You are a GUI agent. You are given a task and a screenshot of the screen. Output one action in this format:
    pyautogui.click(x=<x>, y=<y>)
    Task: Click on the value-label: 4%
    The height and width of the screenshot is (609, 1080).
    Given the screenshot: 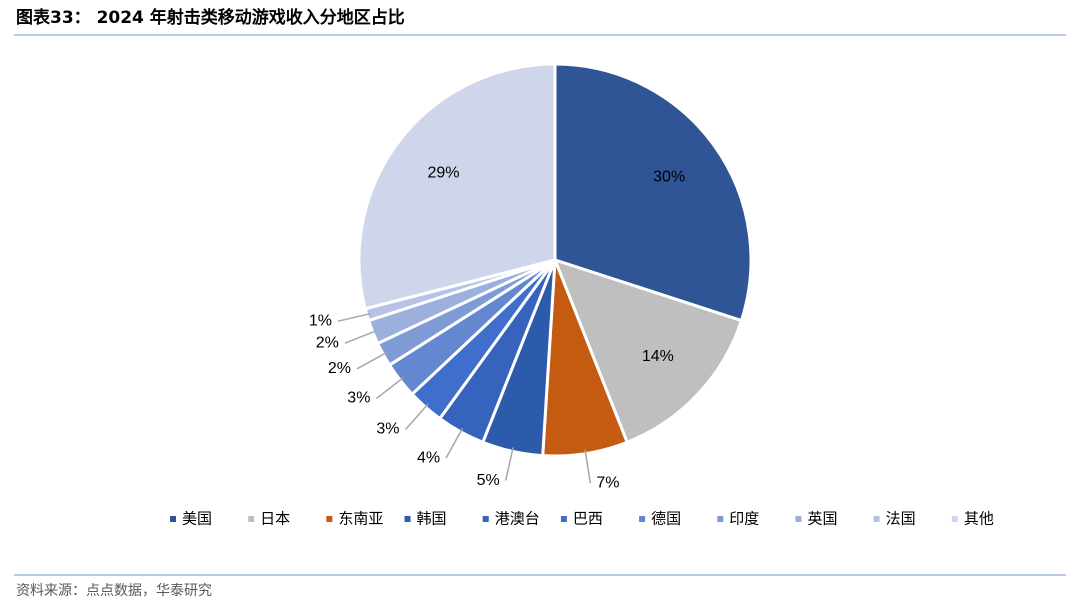 What is the action you would take?
    pyautogui.click(x=428, y=457)
    